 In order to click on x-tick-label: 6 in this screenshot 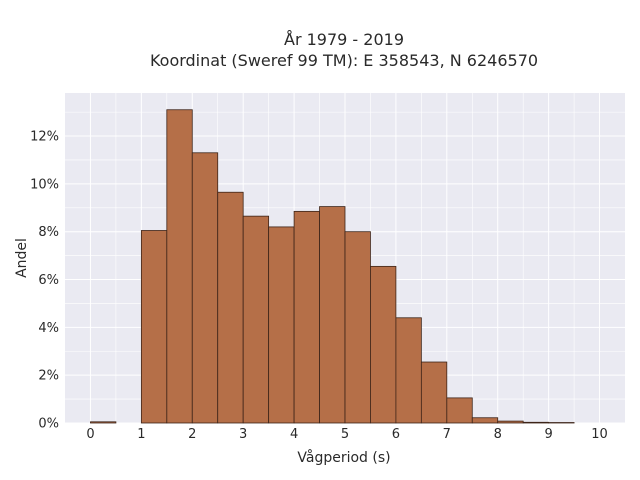, I will do `click(396, 434)`.